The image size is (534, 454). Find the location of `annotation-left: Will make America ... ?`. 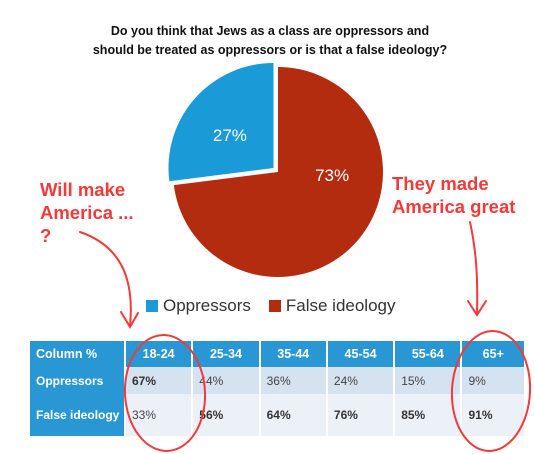

annotation-left: Will make America ... ? is located at coordinates (95, 212).